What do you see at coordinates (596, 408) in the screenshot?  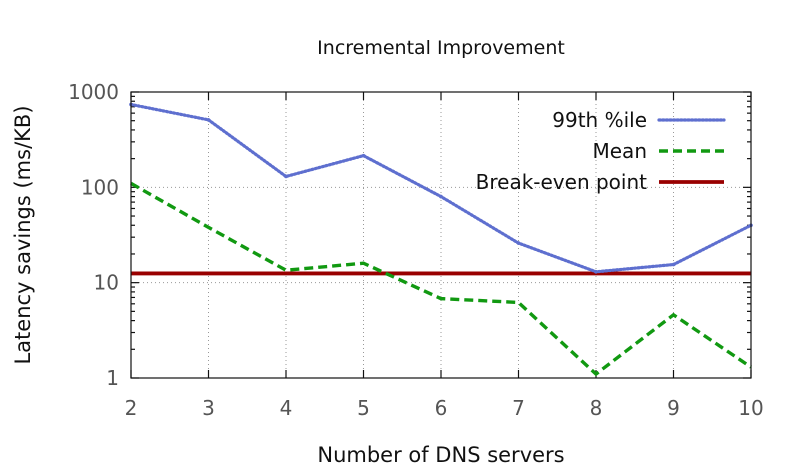 I see `x-tick-label: 8` at bounding box center [596, 408].